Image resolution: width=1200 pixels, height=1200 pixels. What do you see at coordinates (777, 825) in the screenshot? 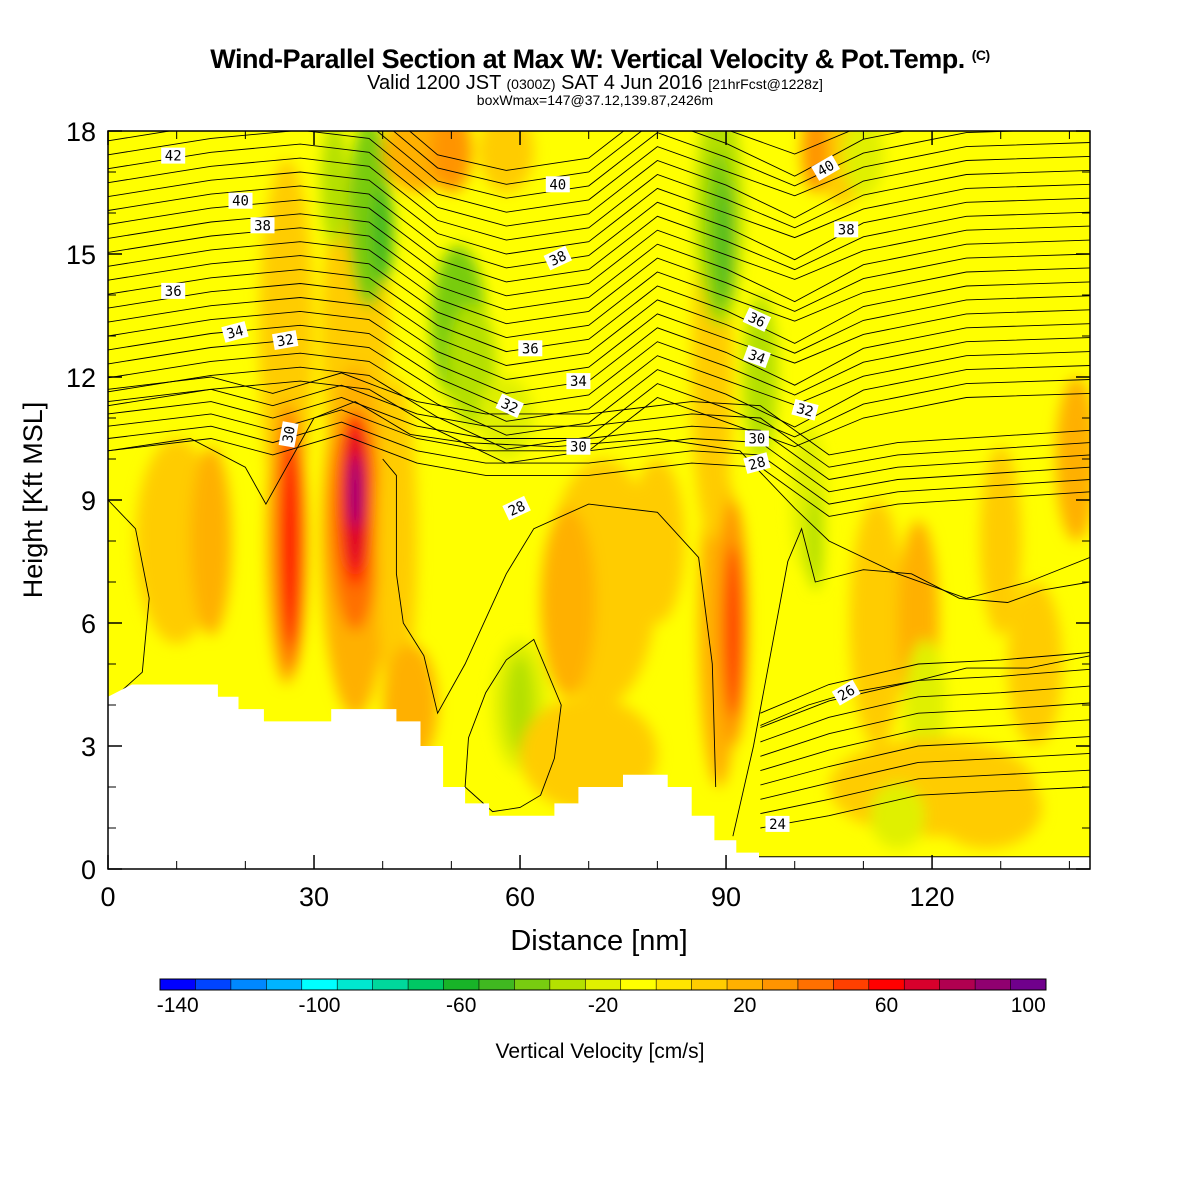
I see `contour-label-text: 24` at bounding box center [777, 825].